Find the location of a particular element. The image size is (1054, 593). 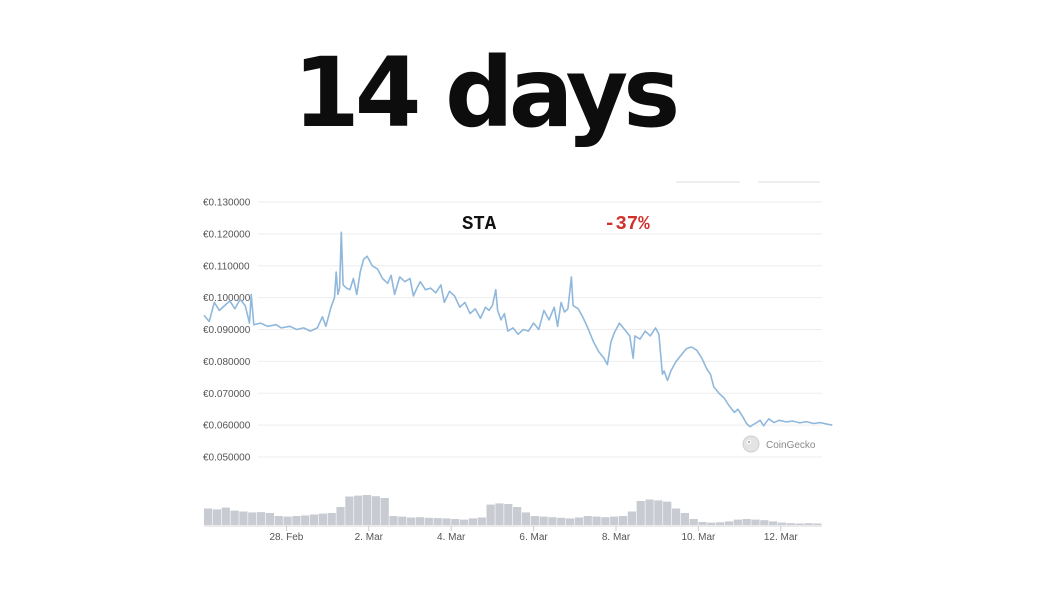

y-tick-label: €0.090000 is located at coordinates (227, 330).